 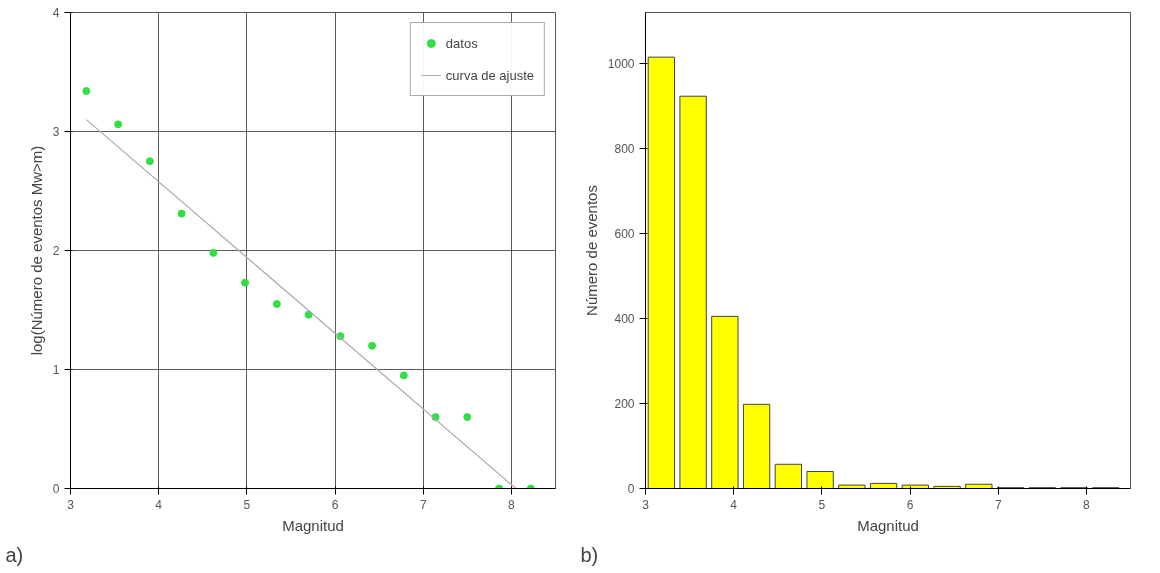 I want to click on y-tick-label: 400, so click(x=624, y=319).